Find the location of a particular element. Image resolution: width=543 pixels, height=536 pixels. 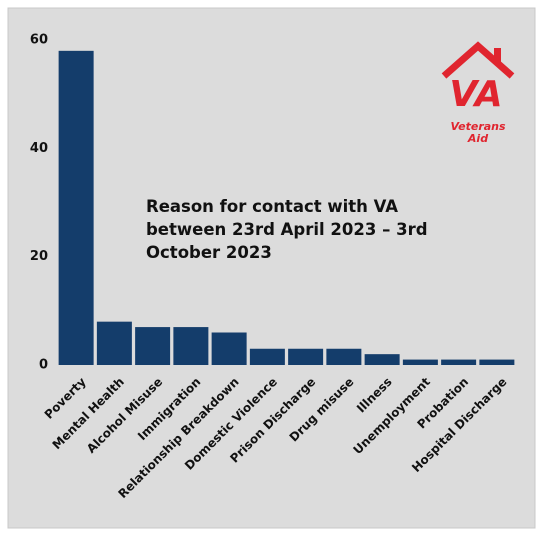

y-tick-label: 40 is located at coordinates (39, 148).